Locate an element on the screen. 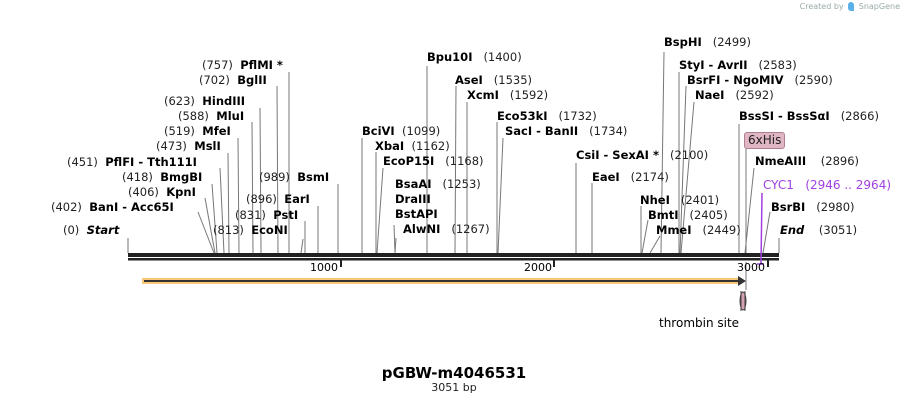 This screenshot has width=908, height=404. site-pos: (2590) is located at coordinates (813, 80).